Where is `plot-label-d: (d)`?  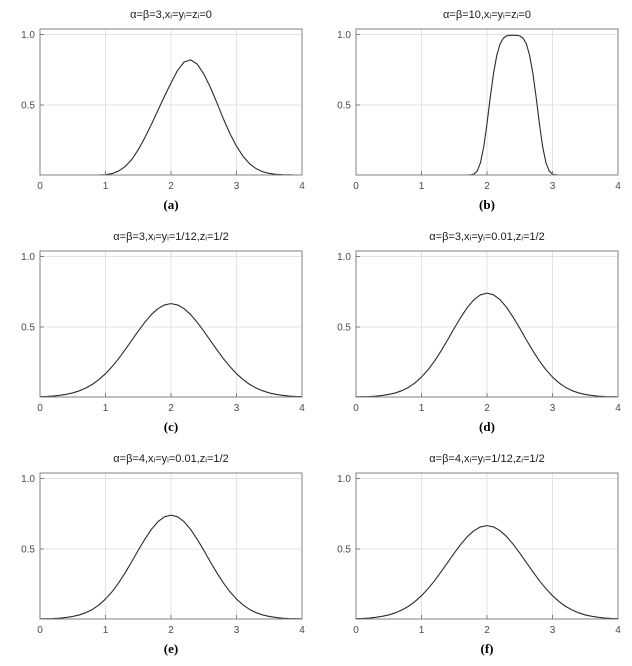
plot-label-d: (d) is located at coordinates (487, 426).